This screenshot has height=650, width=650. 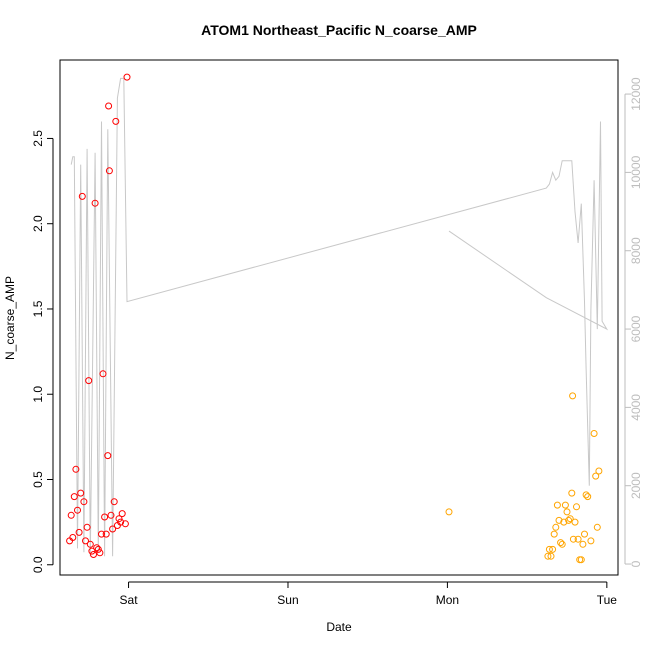 What do you see at coordinates (38, 223) in the screenshot?
I see `y-tick-label: 2.0` at bounding box center [38, 223].